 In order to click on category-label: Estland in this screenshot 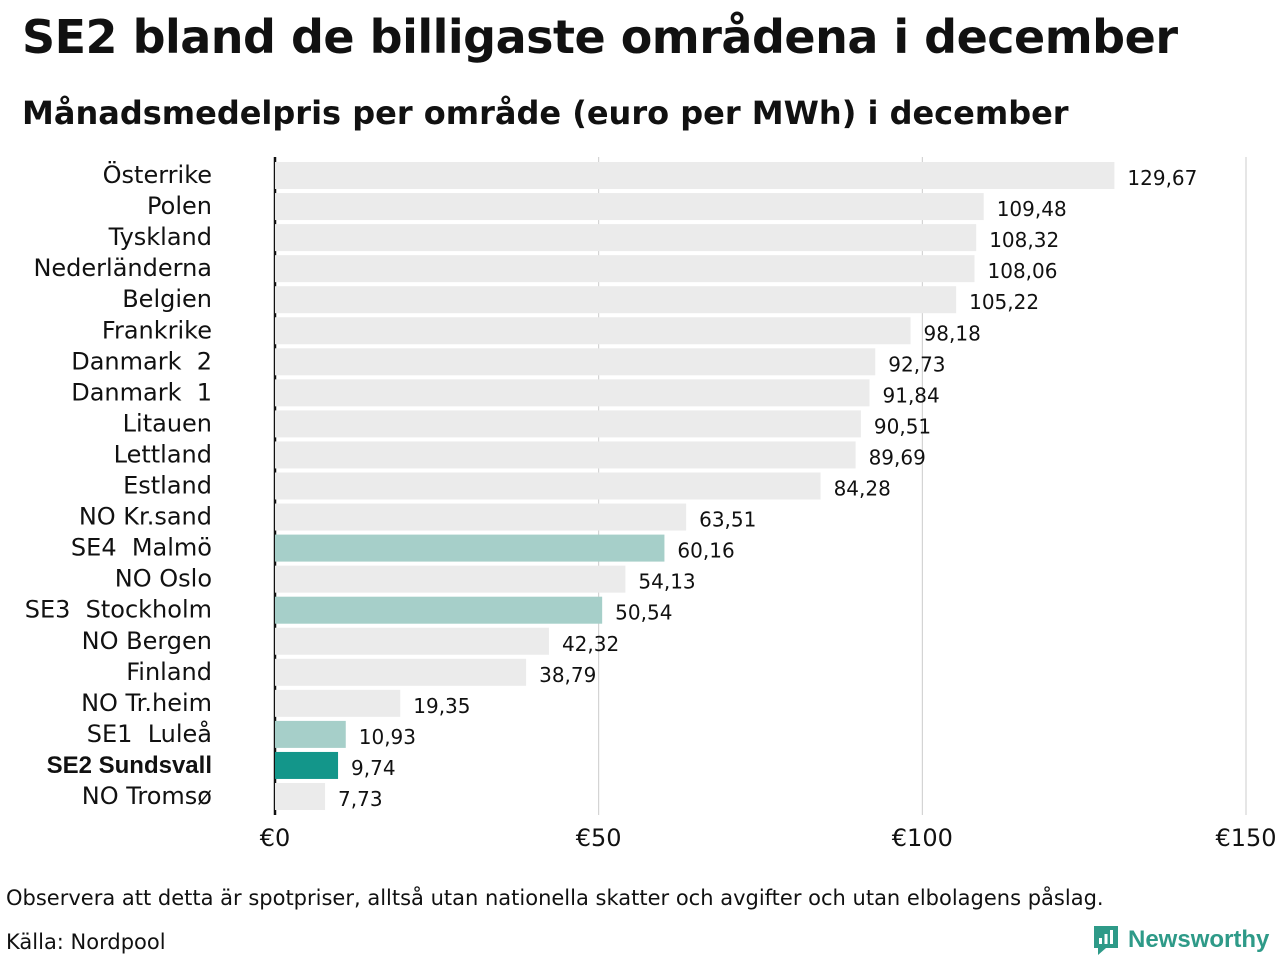, I will do `click(167, 486)`.